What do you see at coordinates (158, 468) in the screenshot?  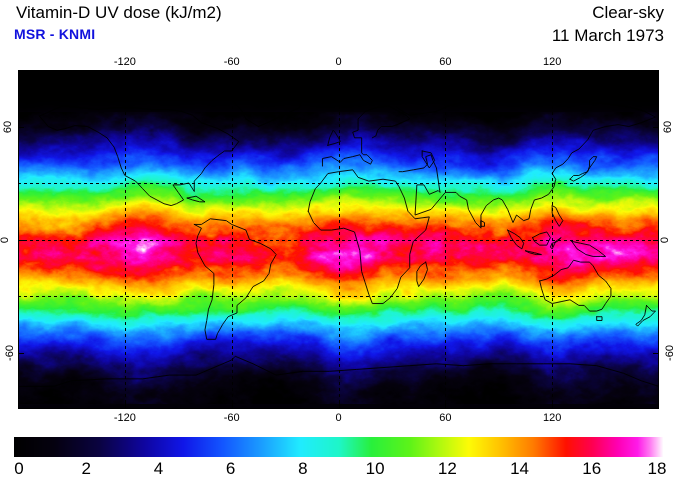 I see `colorbar-tick-4: 4` at bounding box center [158, 468].